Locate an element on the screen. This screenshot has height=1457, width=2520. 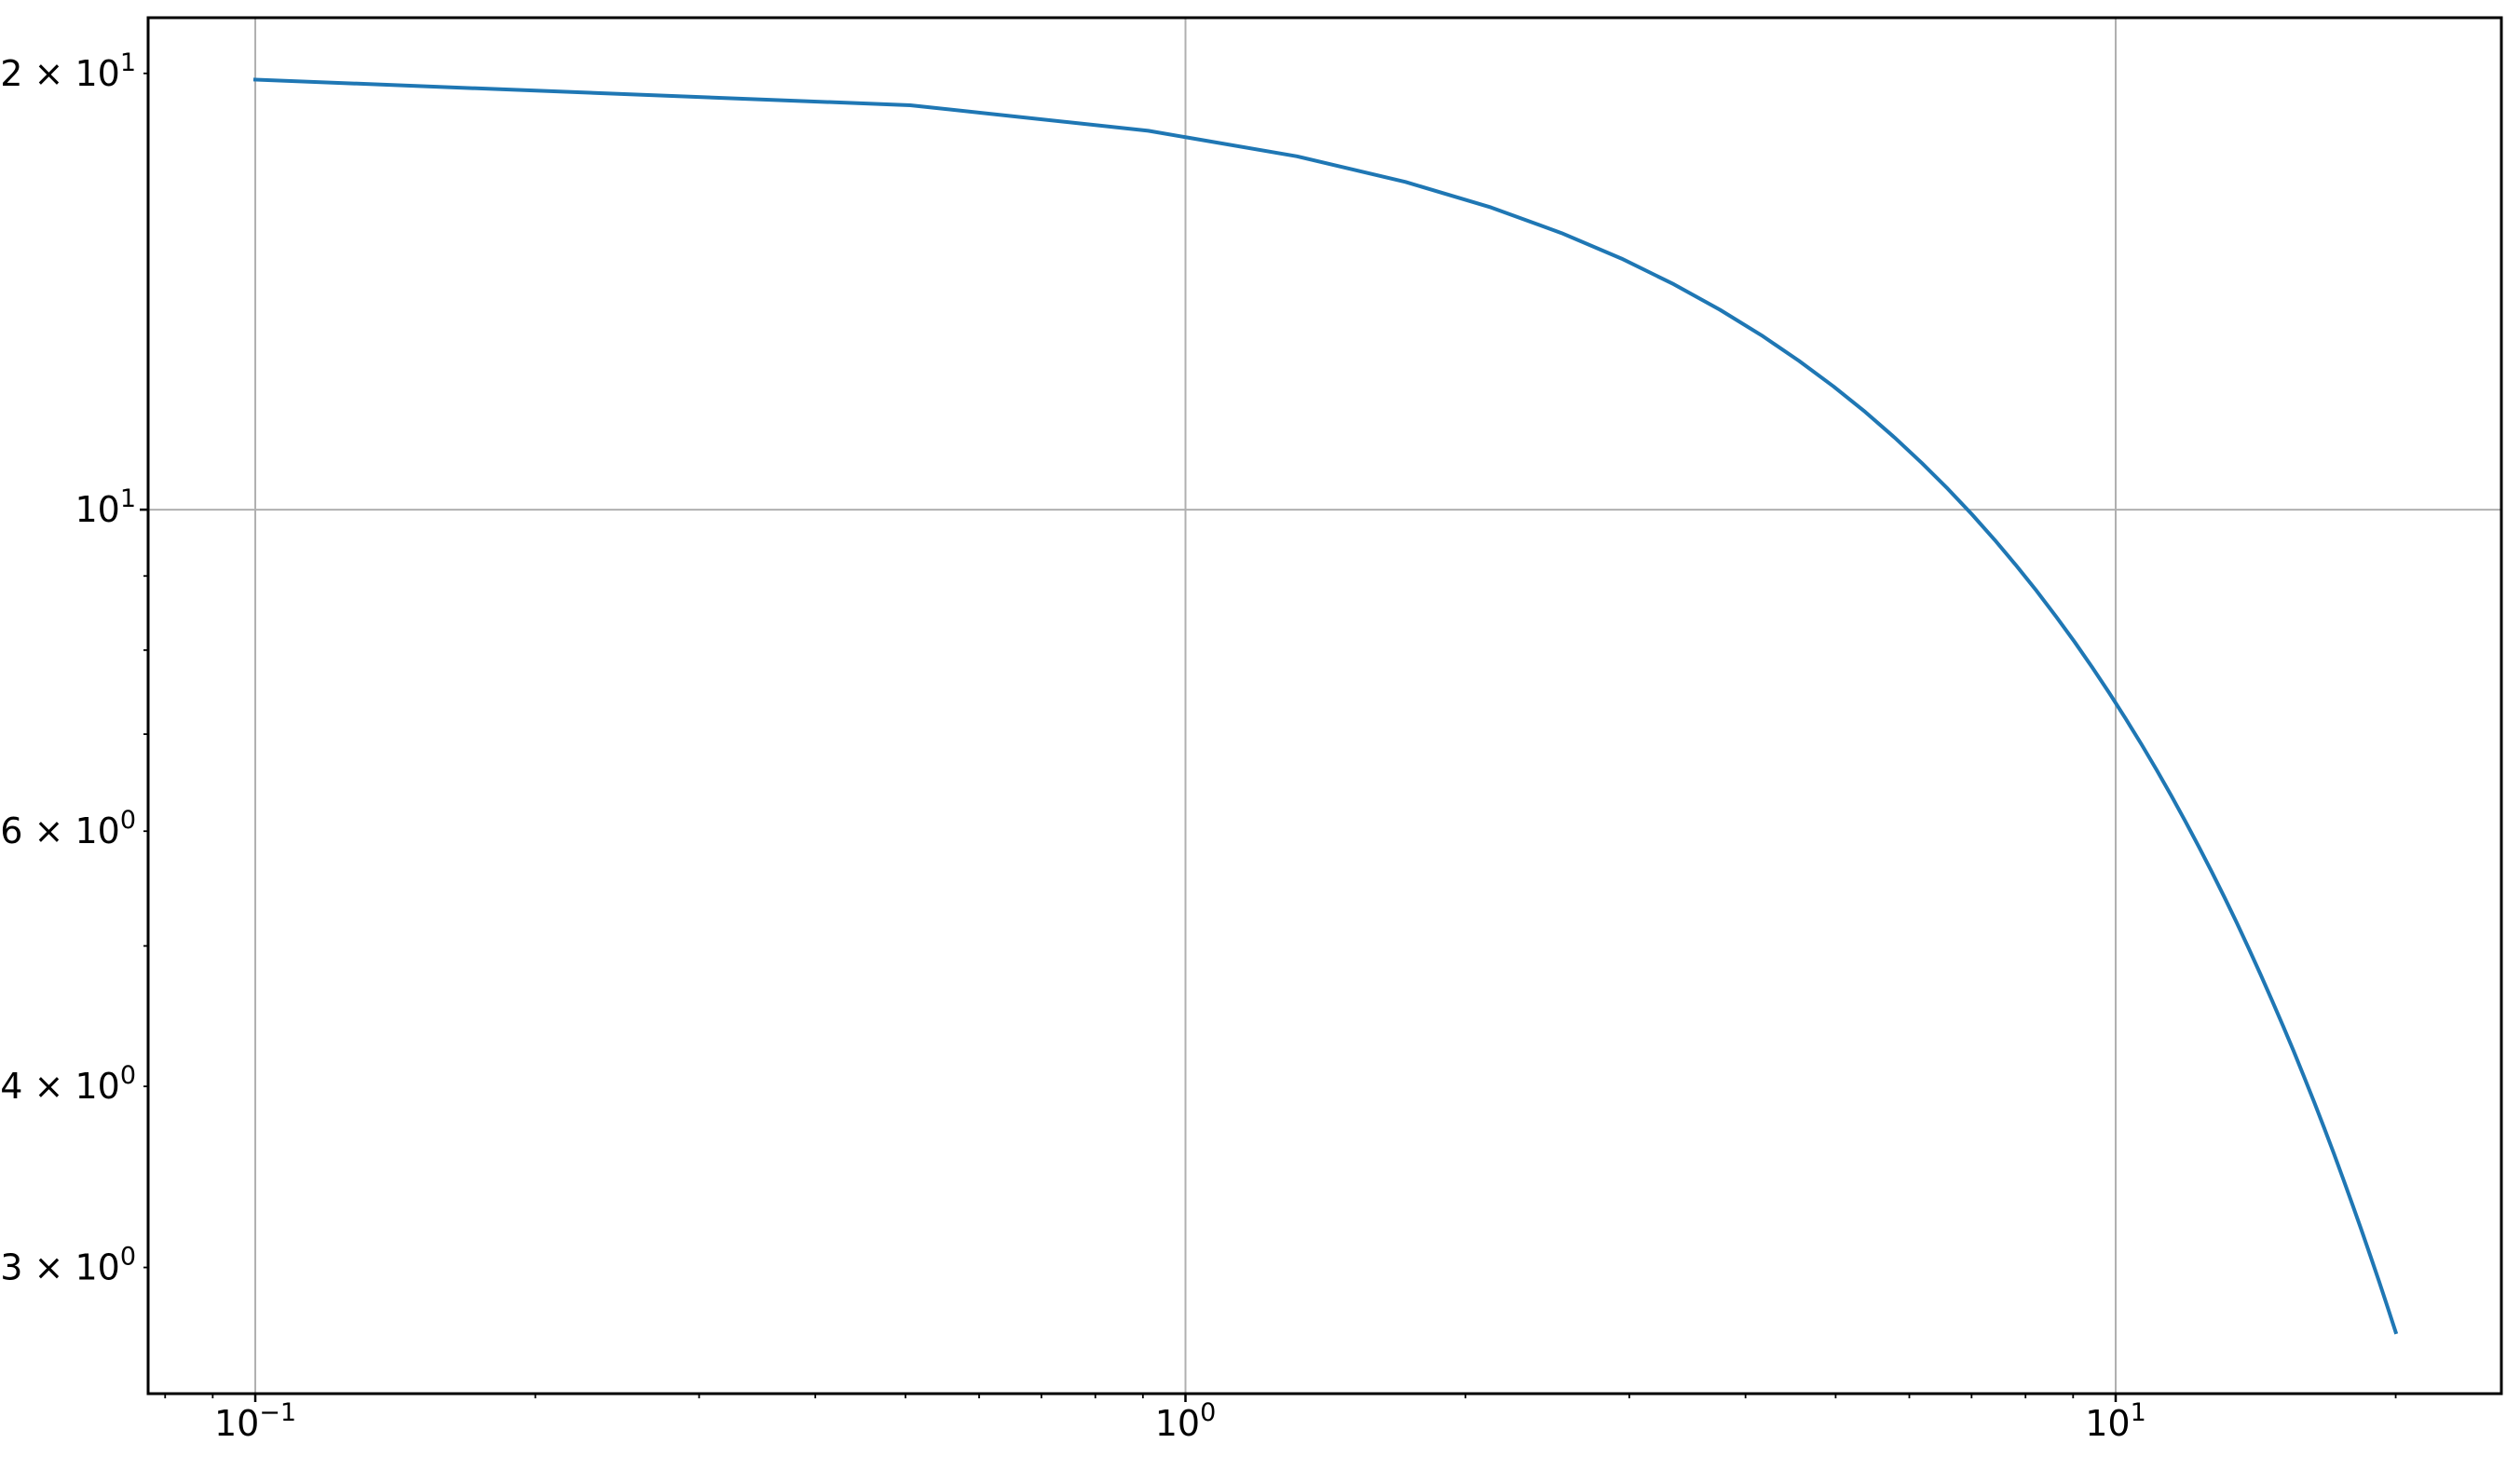
y-tick-label: 4 × 100 is located at coordinates (68, 1084).